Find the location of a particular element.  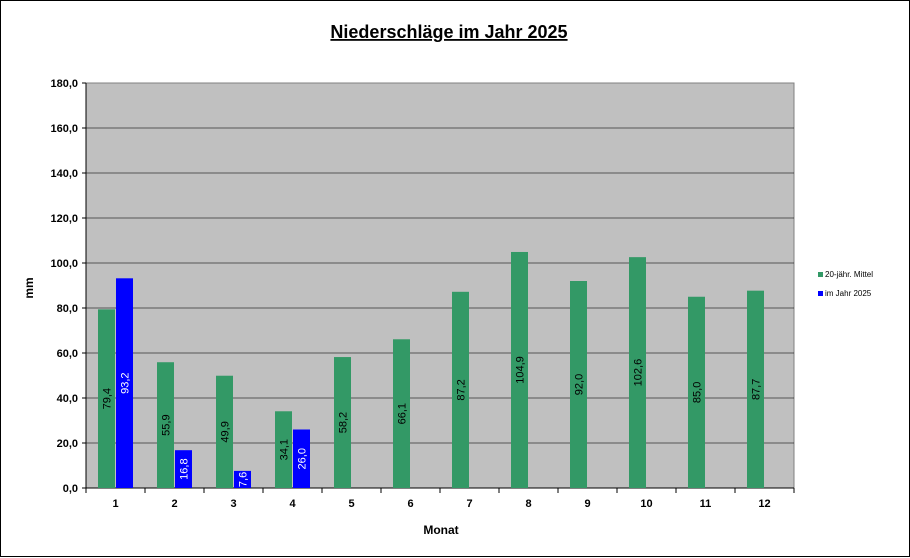

y-tick-label: 120,0 is located at coordinates (64, 219).